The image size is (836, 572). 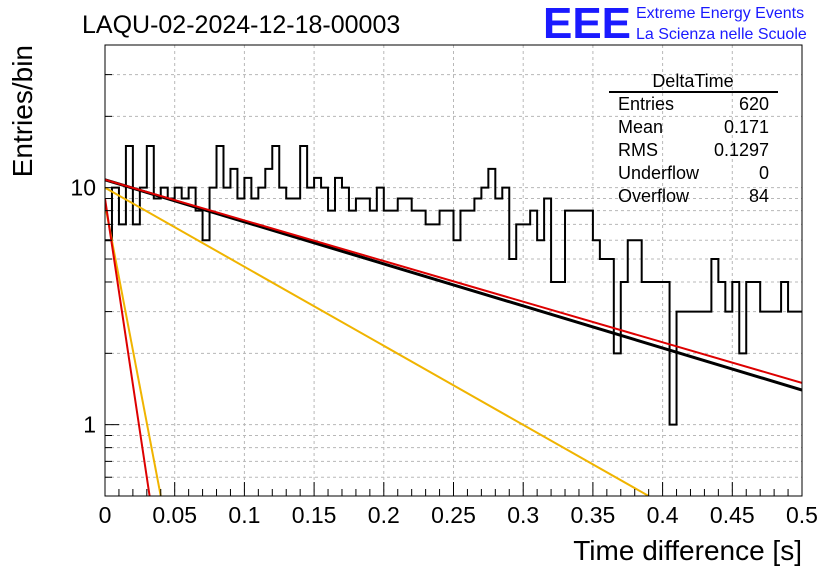 What do you see at coordinates (244, 515) in the screenshot?
I see `x-tick-label: 0.1` at bounding box center [244, 515].